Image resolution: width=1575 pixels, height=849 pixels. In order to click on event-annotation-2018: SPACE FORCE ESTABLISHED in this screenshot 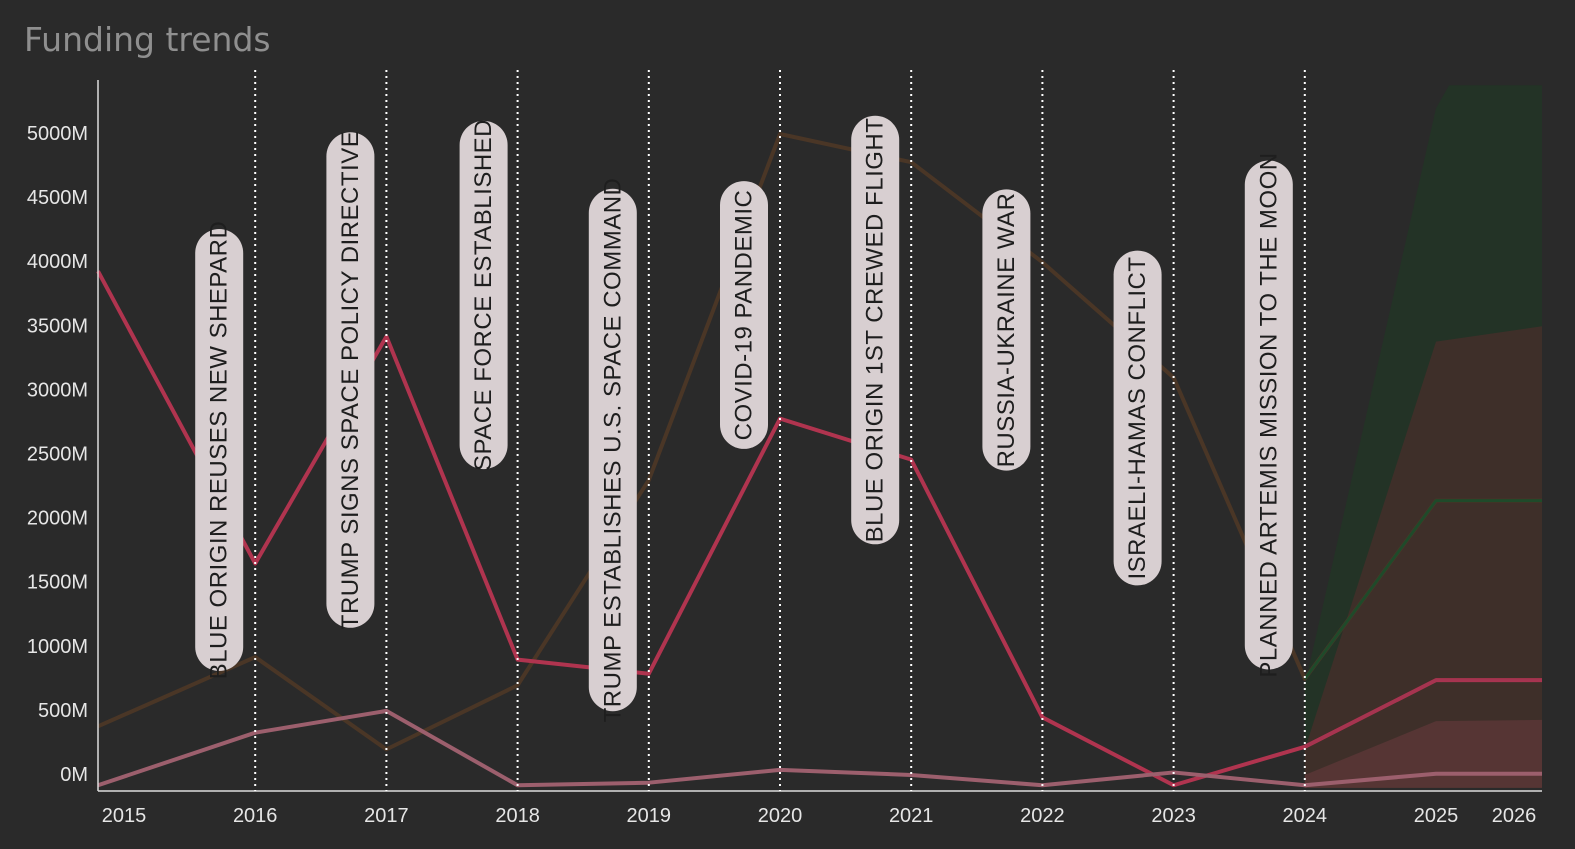, I will do `click(483, 295)`.